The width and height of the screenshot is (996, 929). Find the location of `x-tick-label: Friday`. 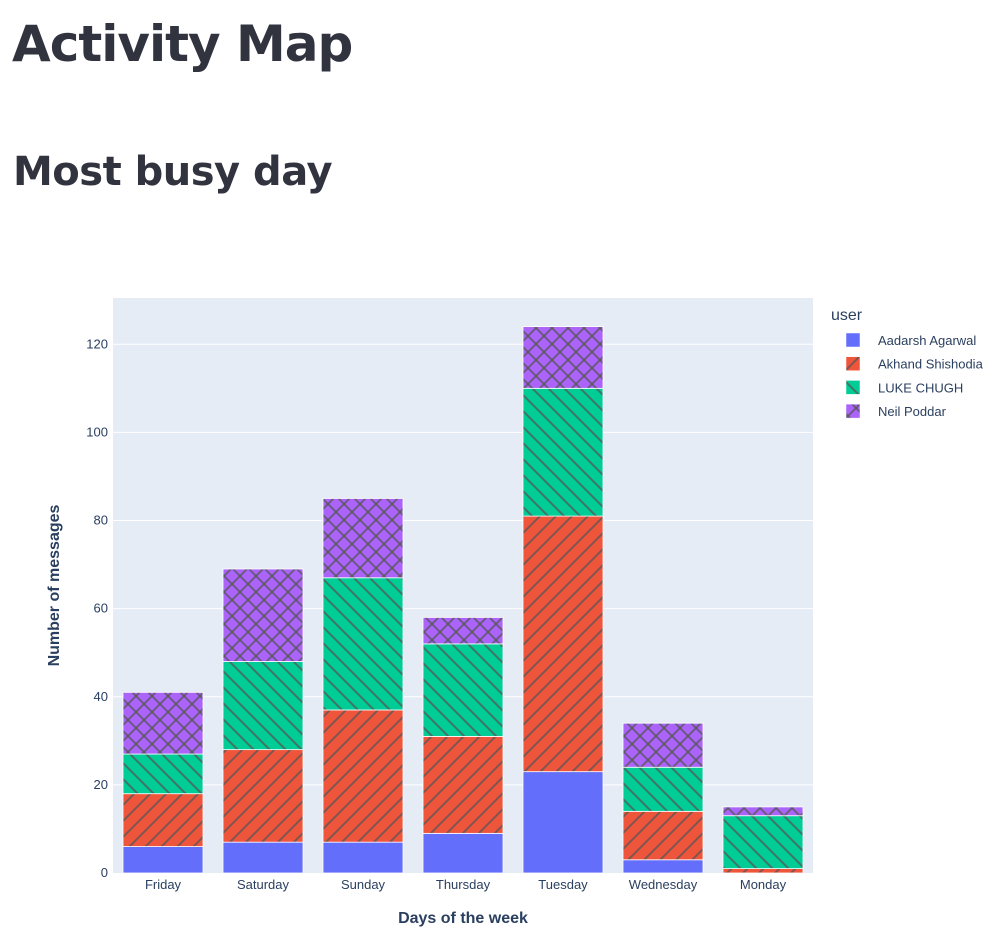

x-tick-label: Friday is located at coordinates (163, 884).